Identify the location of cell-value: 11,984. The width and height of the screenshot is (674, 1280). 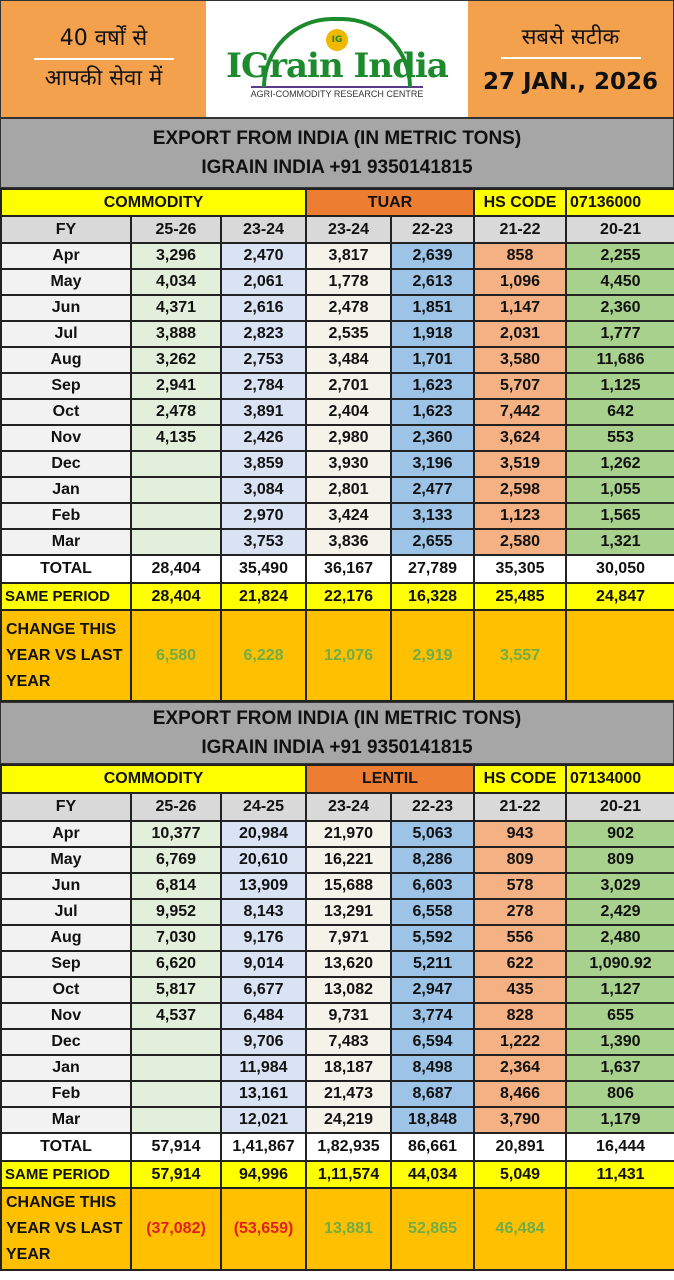
(263, 1068).